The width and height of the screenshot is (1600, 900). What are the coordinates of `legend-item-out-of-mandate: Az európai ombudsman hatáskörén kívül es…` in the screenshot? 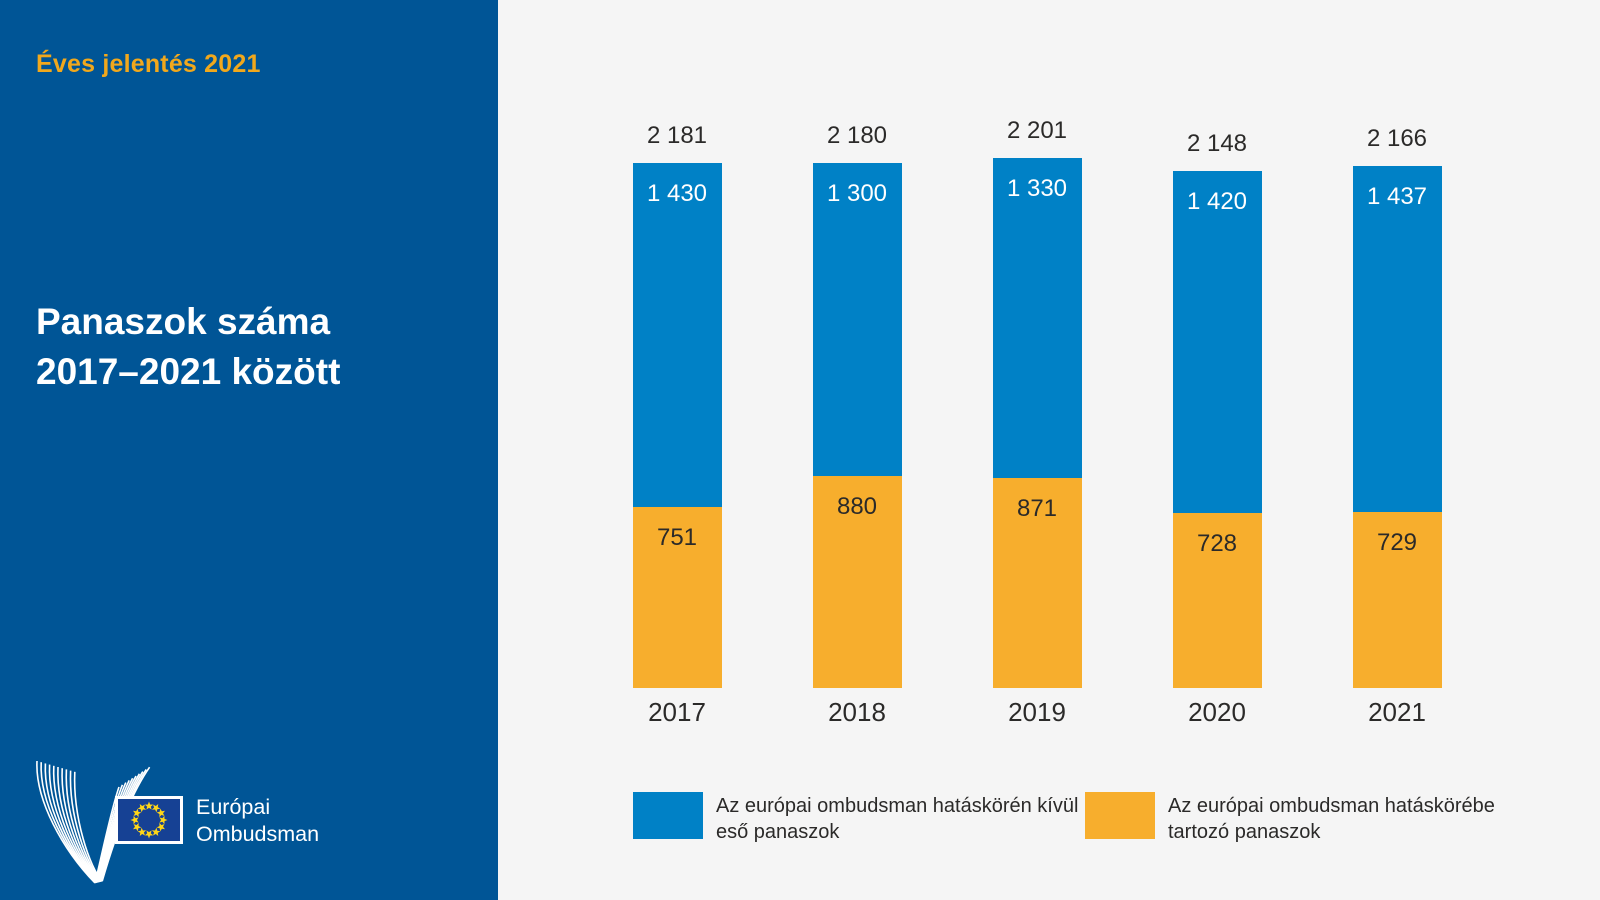 It's located at (855, 818).